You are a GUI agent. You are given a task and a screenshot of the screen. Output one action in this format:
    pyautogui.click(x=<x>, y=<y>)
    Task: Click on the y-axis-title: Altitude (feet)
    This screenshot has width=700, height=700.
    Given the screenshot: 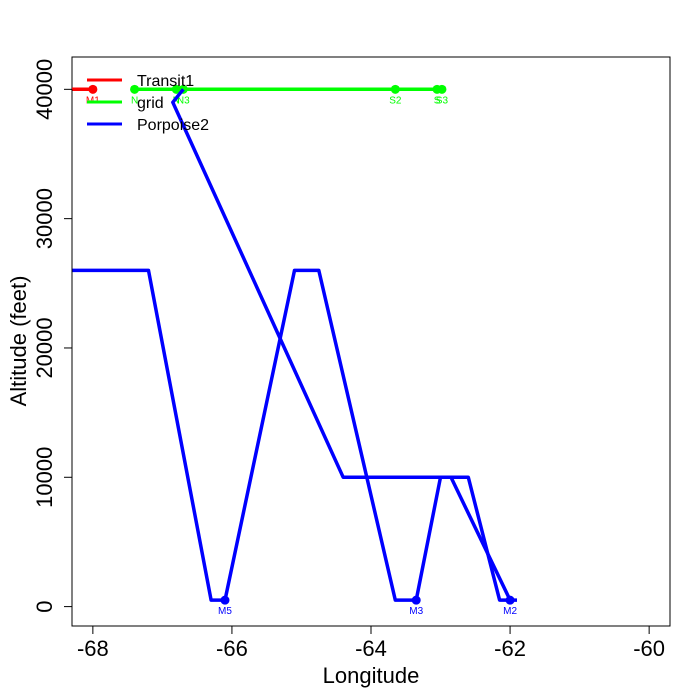 What is the action you would take?
    pyautogui.click(x=18, y=341)
    